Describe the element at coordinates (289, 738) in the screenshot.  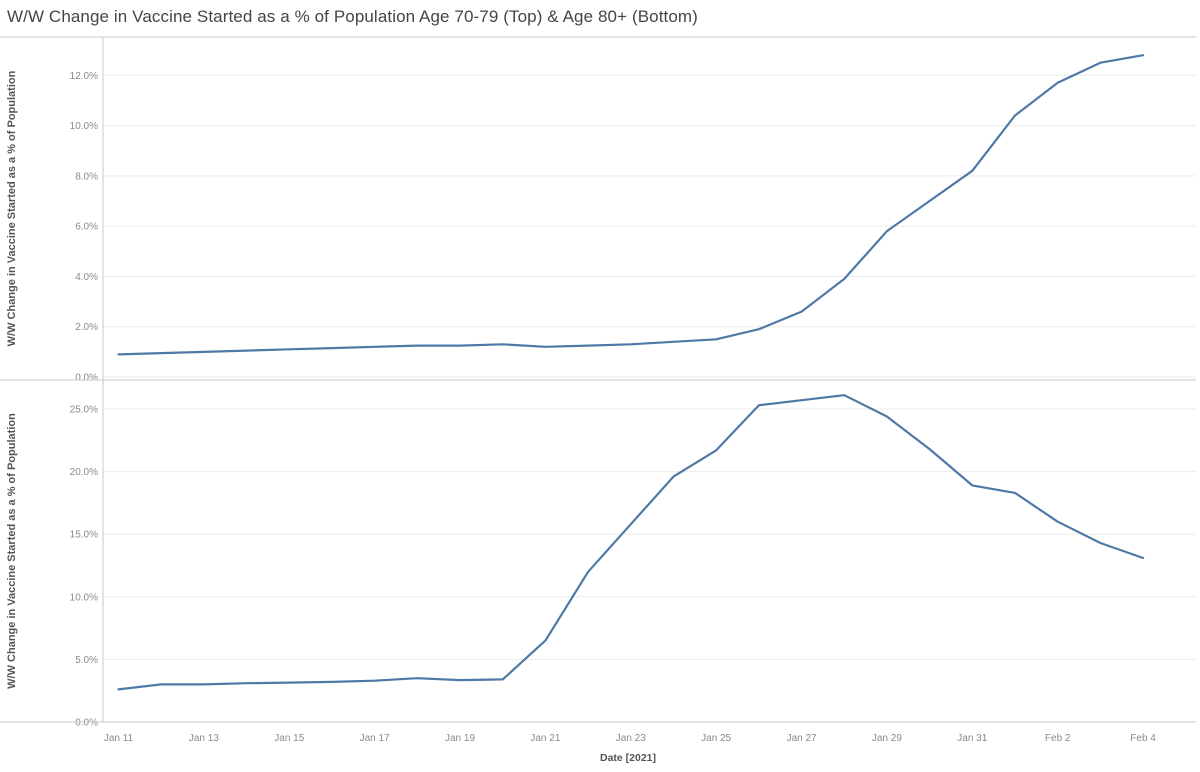
I see `x-tick-label: Jan 15` at that location.